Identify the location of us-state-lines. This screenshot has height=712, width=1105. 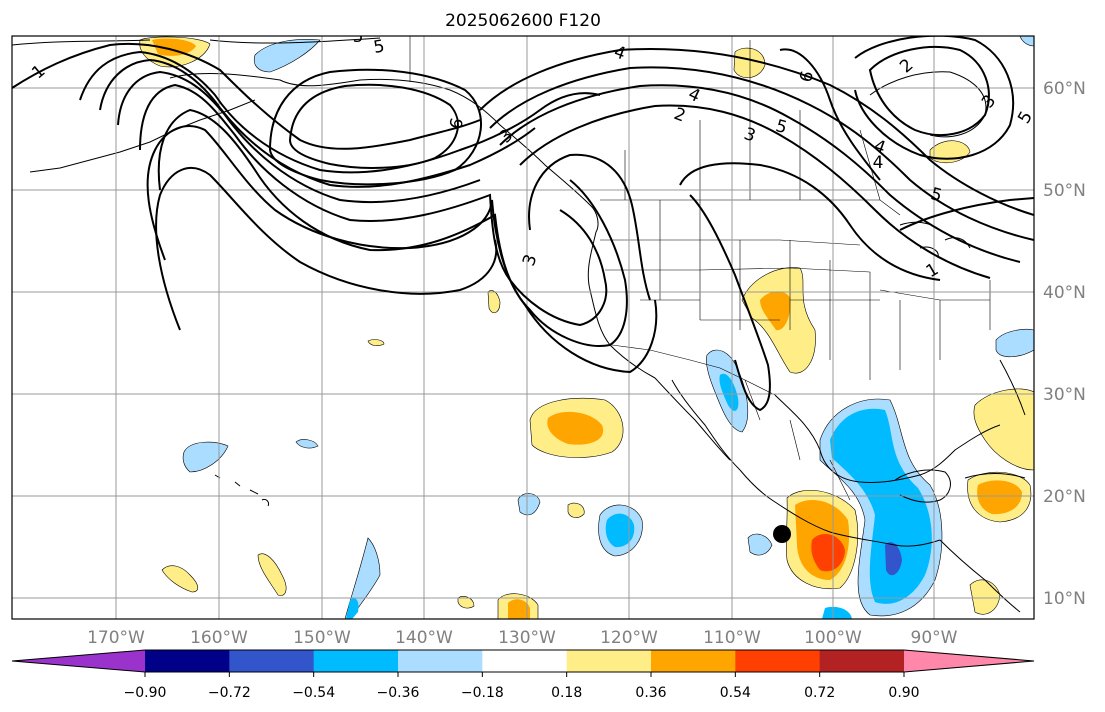
(795, 290).